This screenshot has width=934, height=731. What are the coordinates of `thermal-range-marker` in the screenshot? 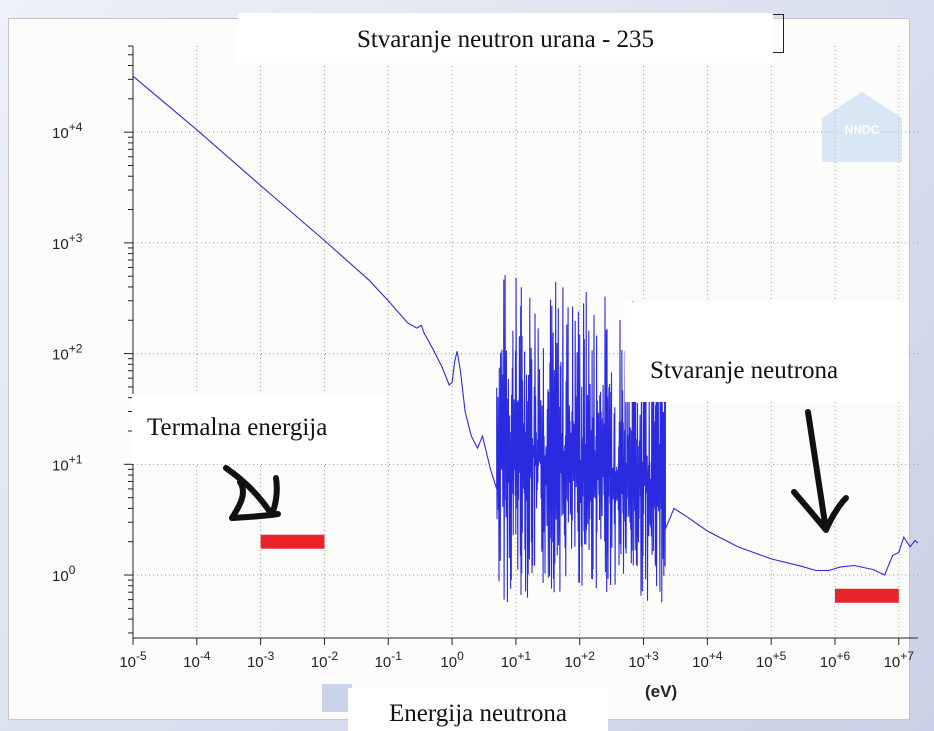 It's located at (292, 541).